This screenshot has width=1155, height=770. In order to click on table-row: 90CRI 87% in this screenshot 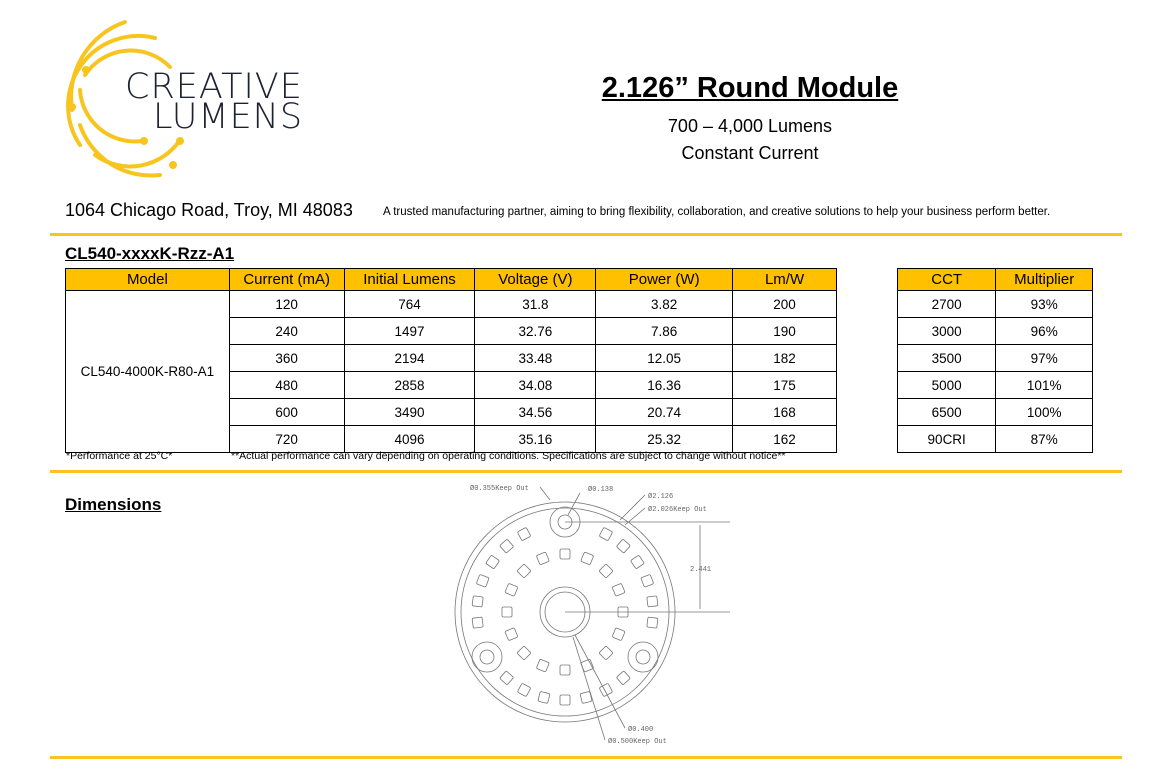, I will do `click(994, 439)`.